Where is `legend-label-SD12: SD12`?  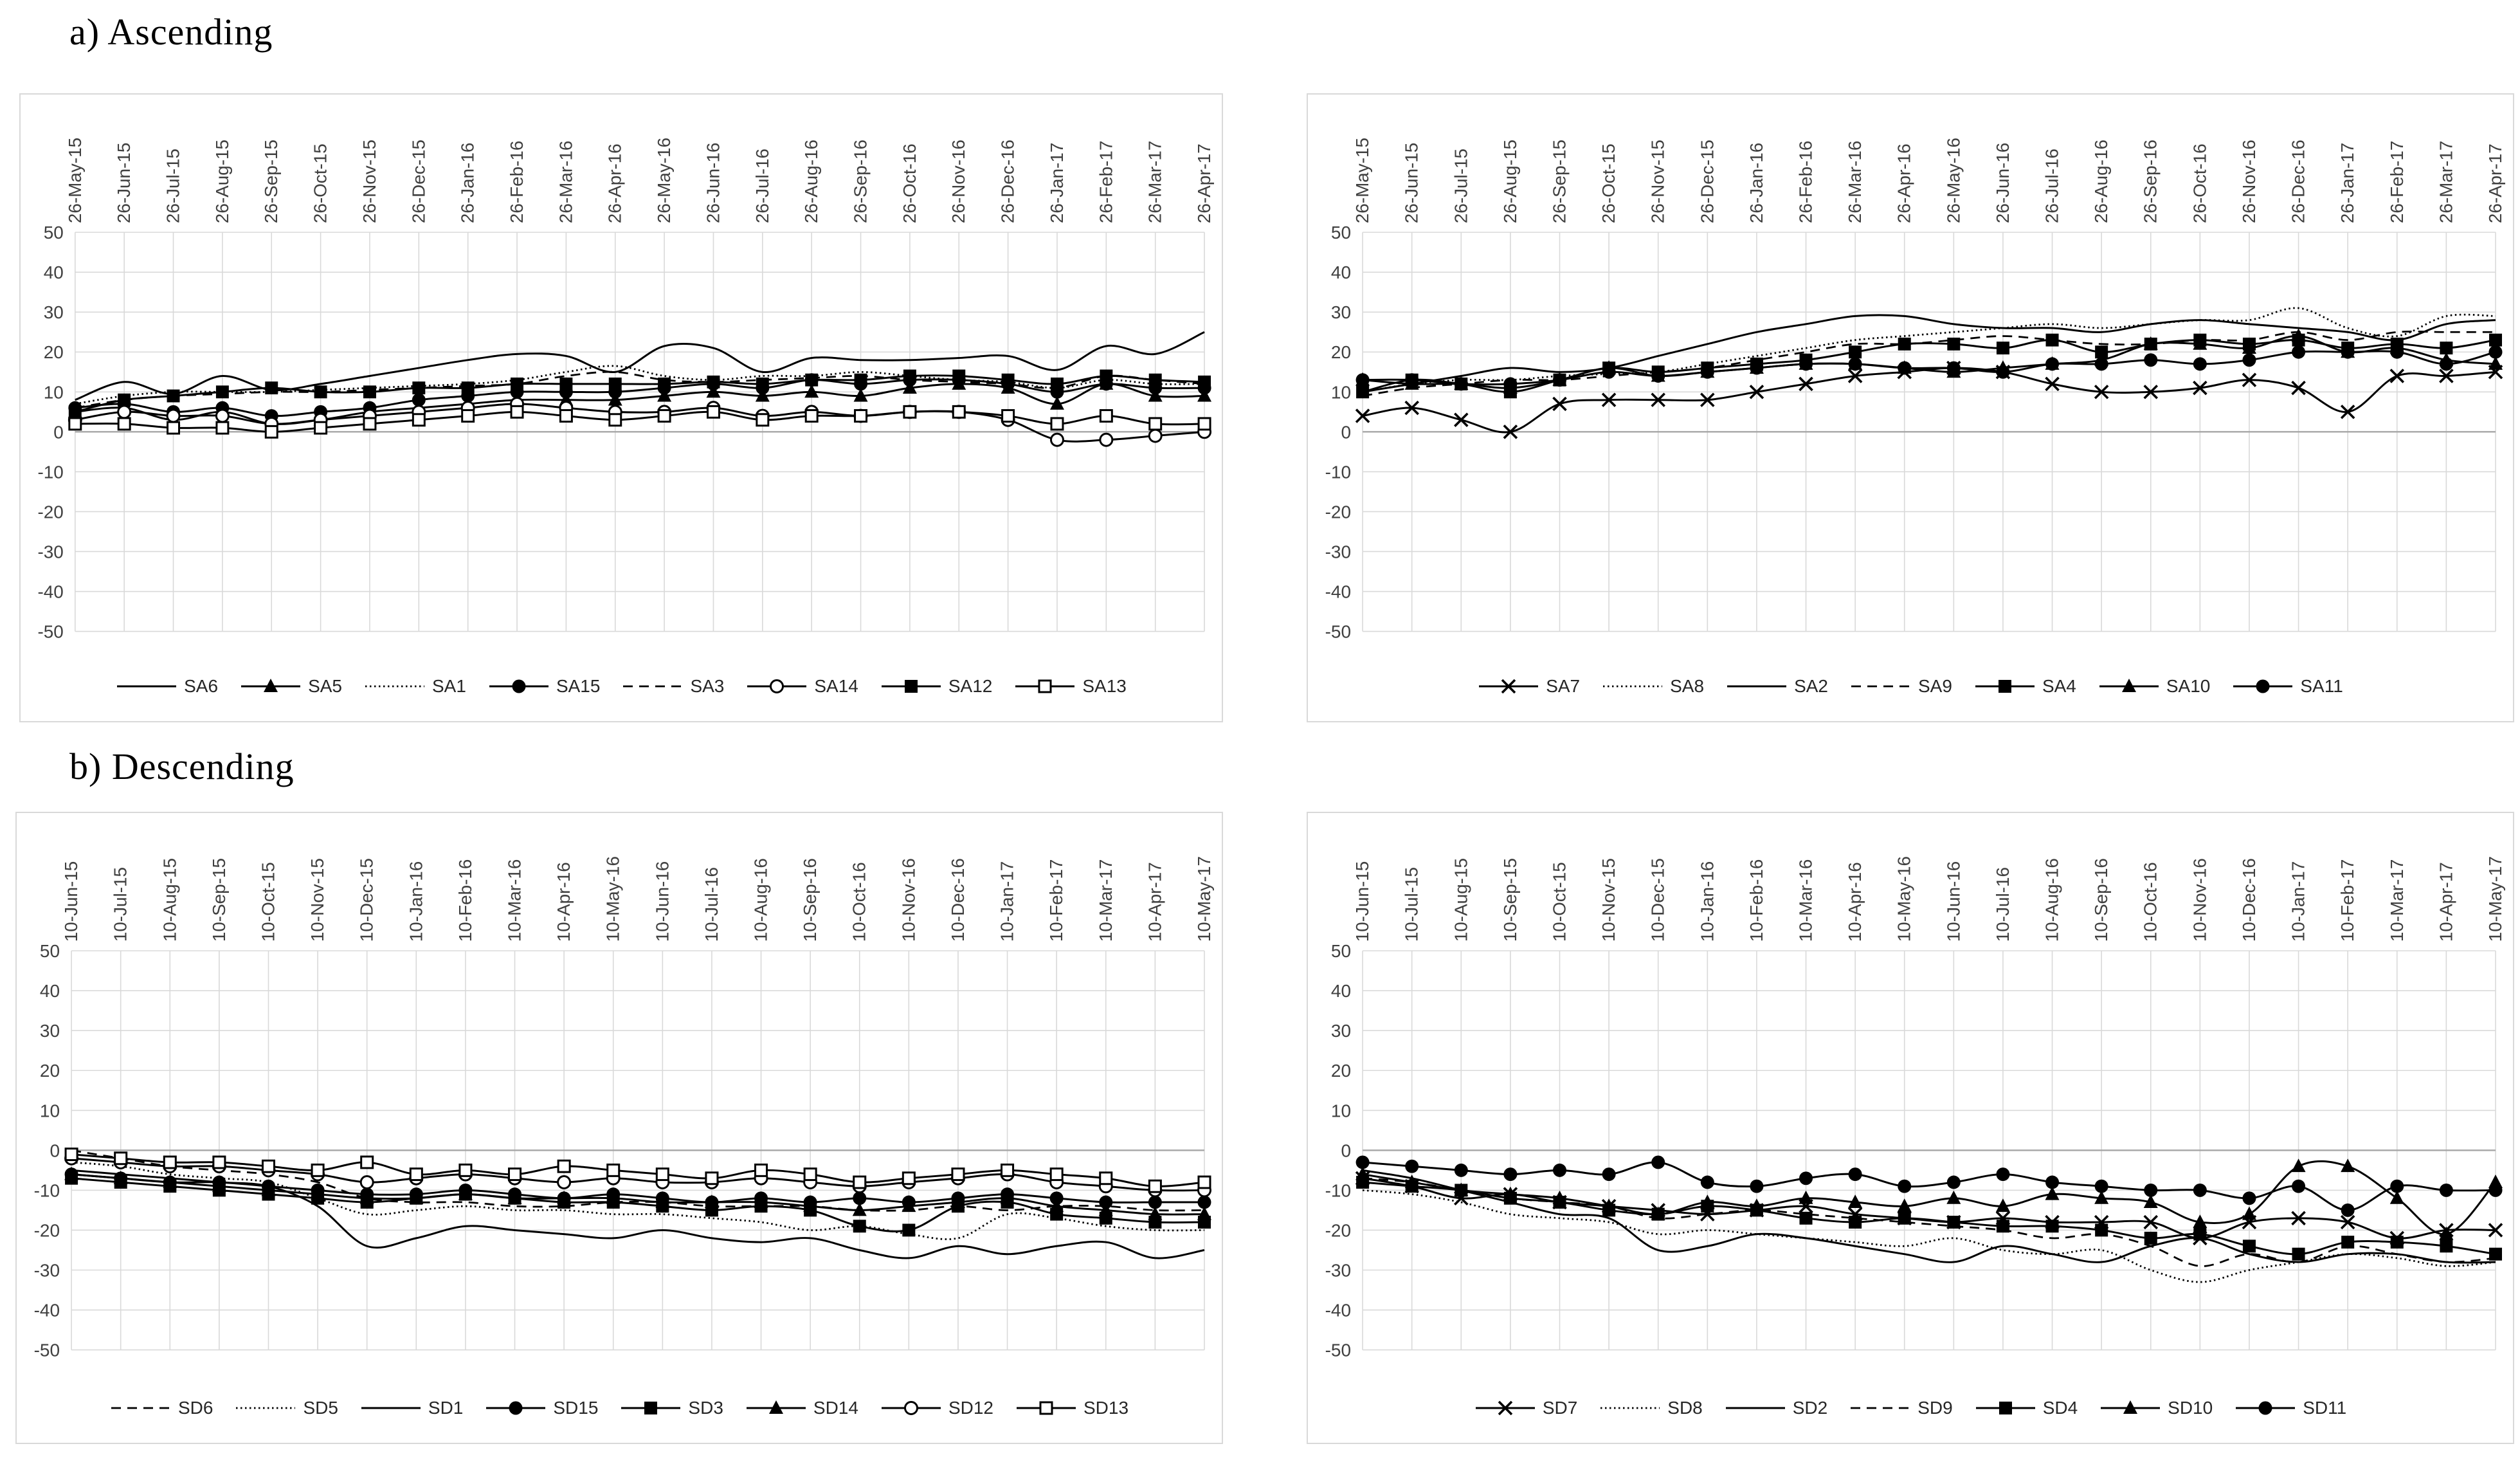
legend-label-SD12: SD12 is located at coordinates (970, 1408).